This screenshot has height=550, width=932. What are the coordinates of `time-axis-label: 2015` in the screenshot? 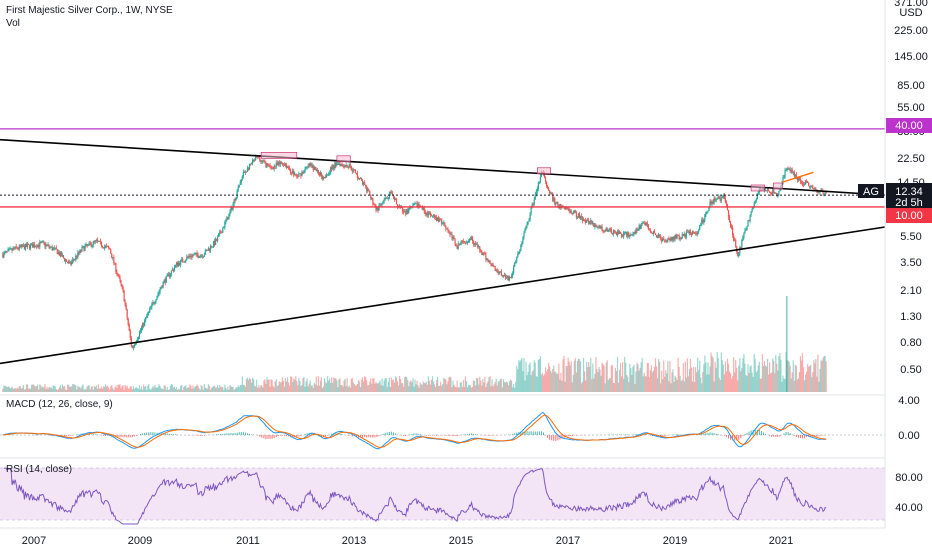 It's located at (461, 541).